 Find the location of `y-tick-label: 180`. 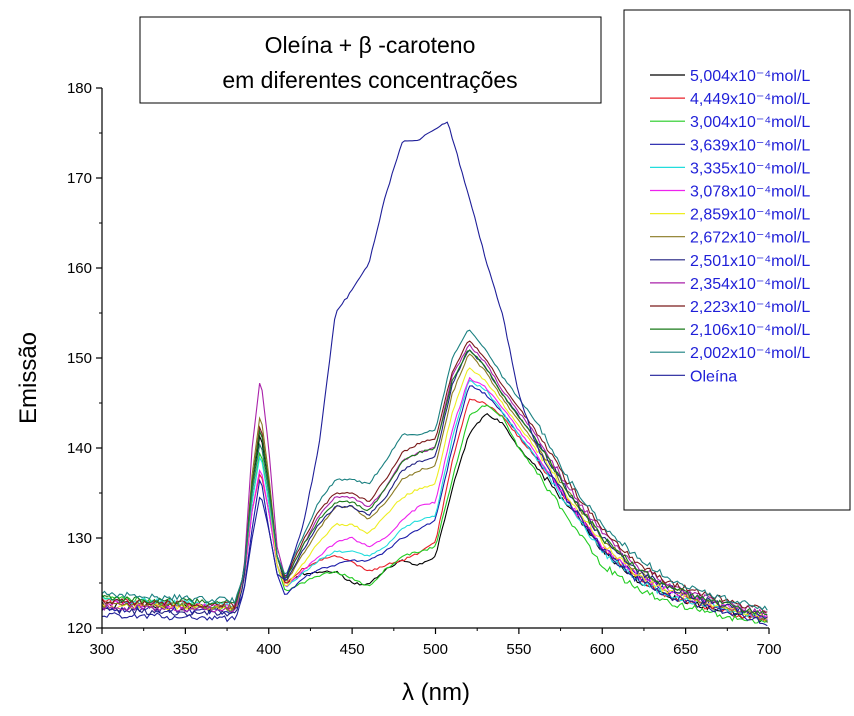

y-tick-label: 180 is located at coordinates (79, 88).